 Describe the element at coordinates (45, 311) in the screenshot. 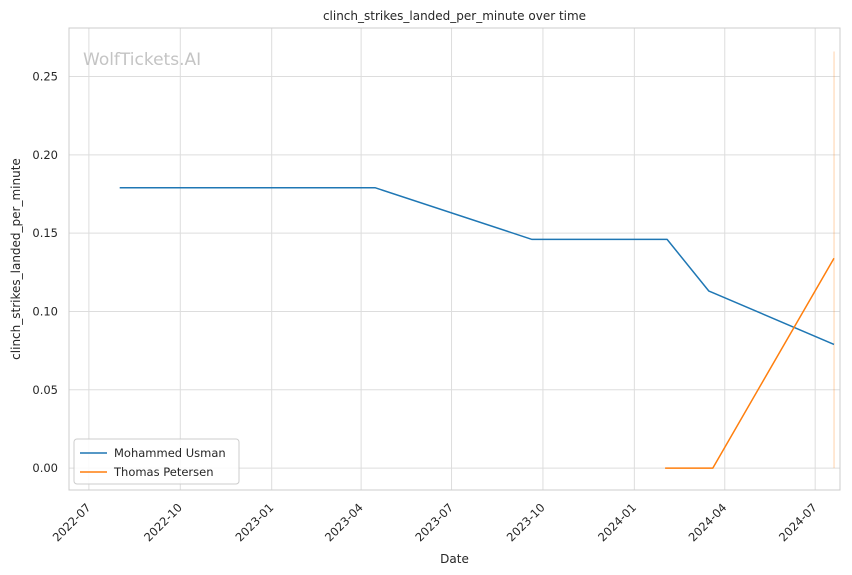

I see `y-tick-label: 0.10` at that location.